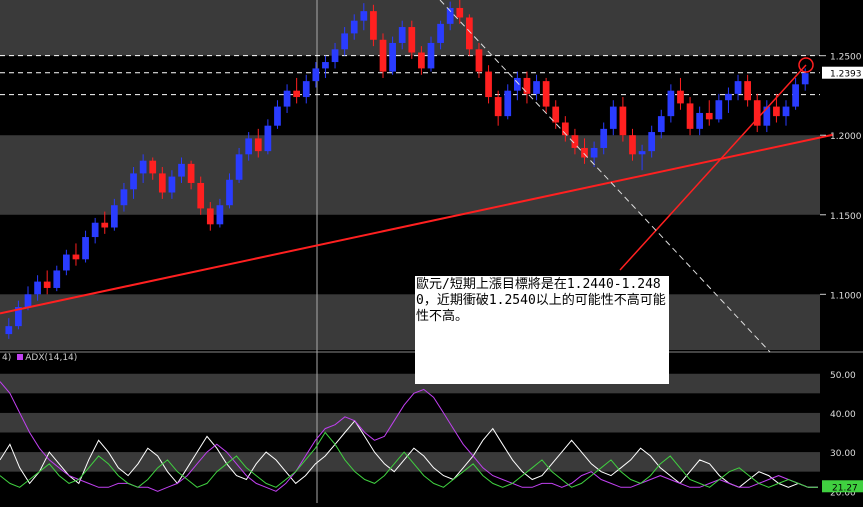 This screenshot has width=863, height=507. What do you see at coordinates (843, 376) in the screenshot?
I see `indicator-tick-label: 50.00` at bounding box center [843, 376].